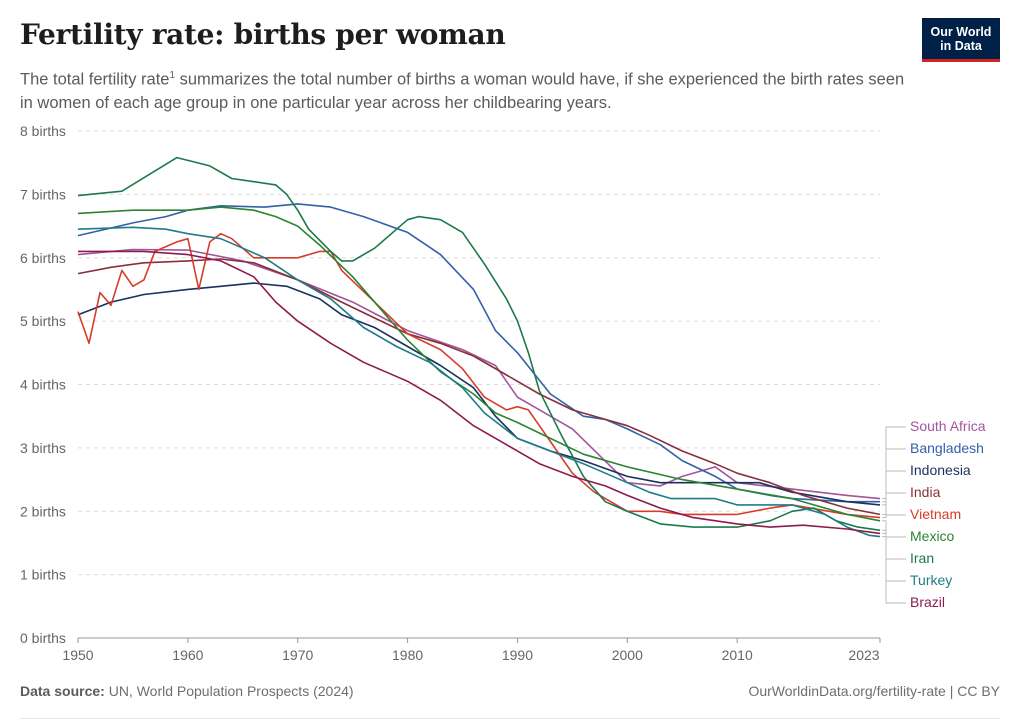  What do you see at coordinates (927, 602) in the screenshot?
I see `legend-label-brazil: Brazil` at bounding box center [927, 602].